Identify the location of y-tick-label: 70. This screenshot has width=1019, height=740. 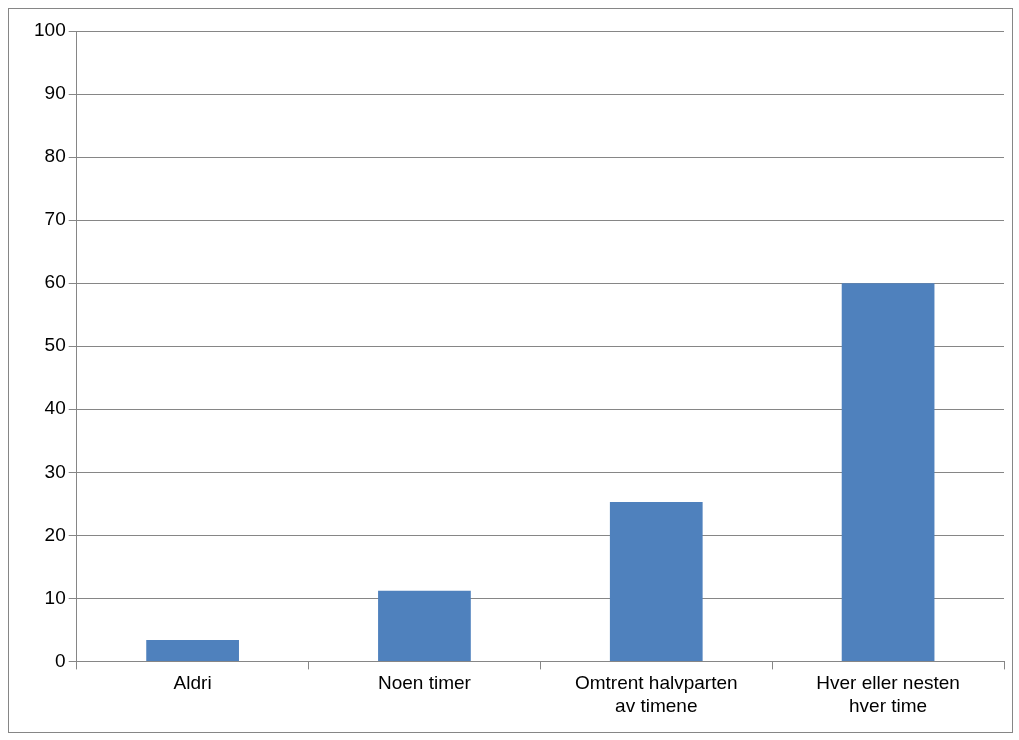
(55, 219).